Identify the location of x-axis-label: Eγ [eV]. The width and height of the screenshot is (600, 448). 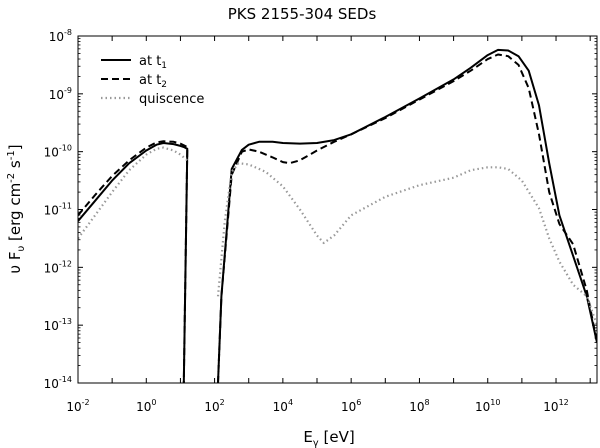
(328, 438).